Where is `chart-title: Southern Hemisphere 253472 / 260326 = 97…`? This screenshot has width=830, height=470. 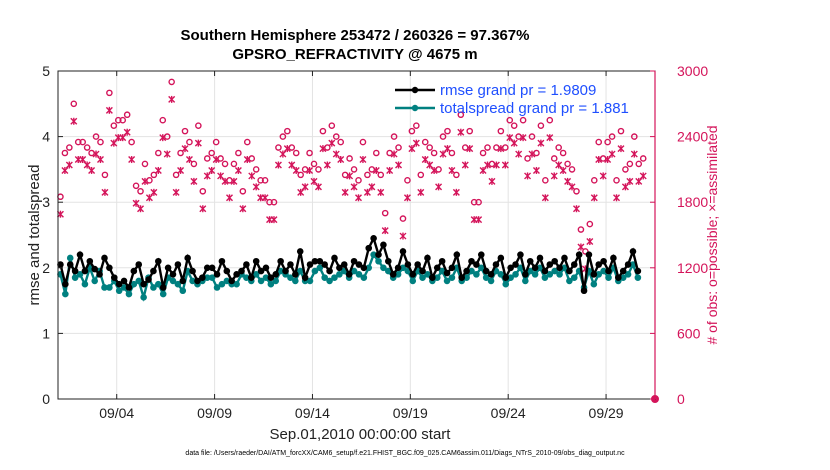 chart-title: Southern Hemisphere 253472 / 260326 = 97… is located at coordinates (355, 35).